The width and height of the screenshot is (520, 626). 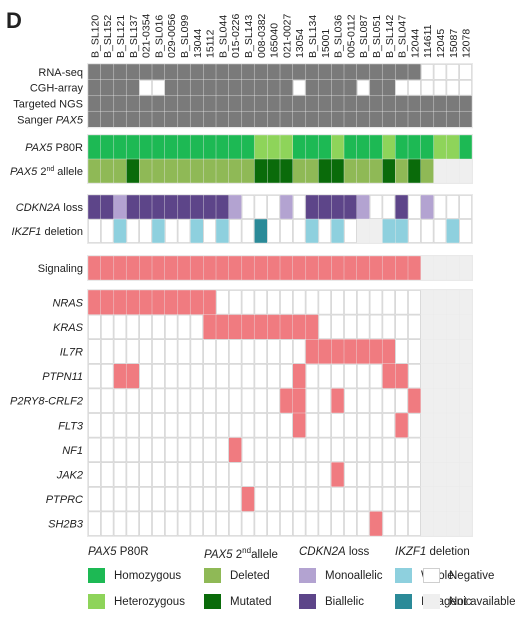 I want to click on row-label: JAK2, so click(x=69, y=476).